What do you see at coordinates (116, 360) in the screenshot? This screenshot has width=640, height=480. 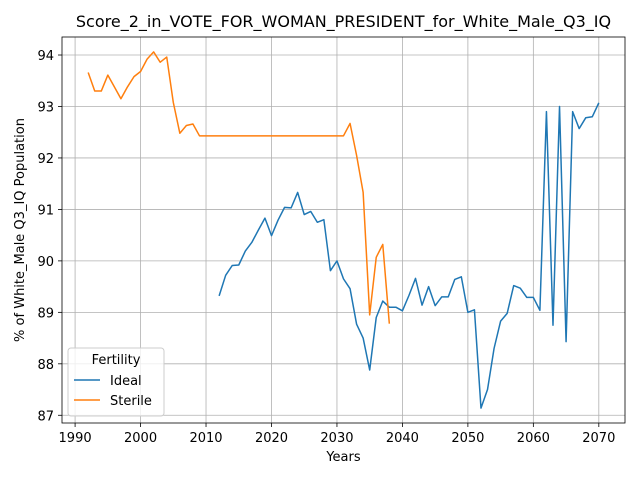 I see `legend-title: Fertility` at bounding box center [116, 360].